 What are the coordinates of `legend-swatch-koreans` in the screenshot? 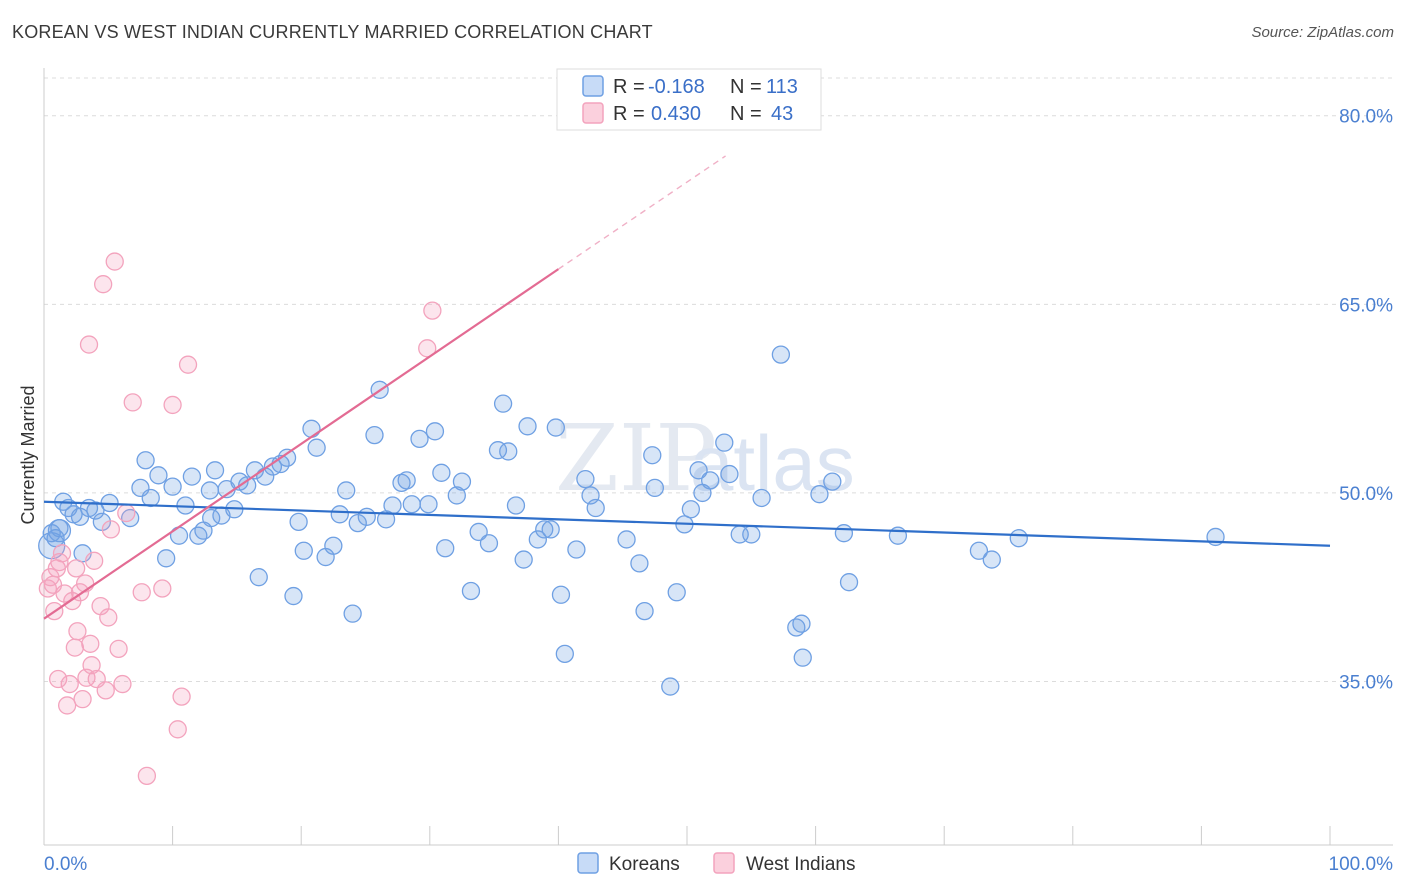 It's located at (593, 86).